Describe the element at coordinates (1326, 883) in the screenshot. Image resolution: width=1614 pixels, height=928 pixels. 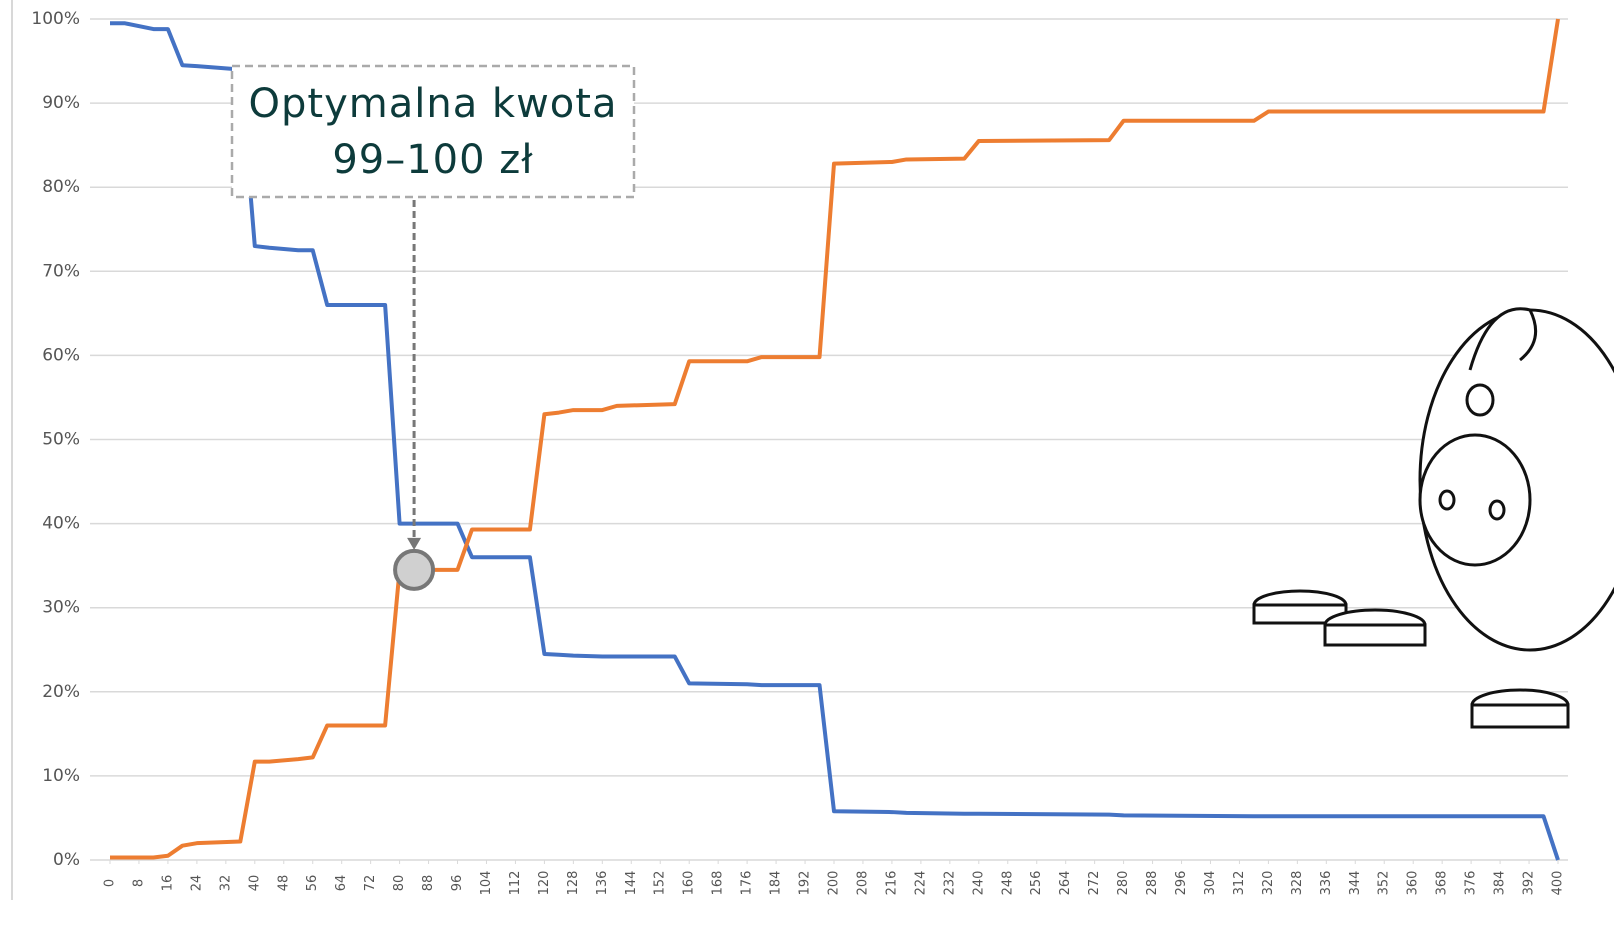
I see `x-tick-label: 336` at that location.